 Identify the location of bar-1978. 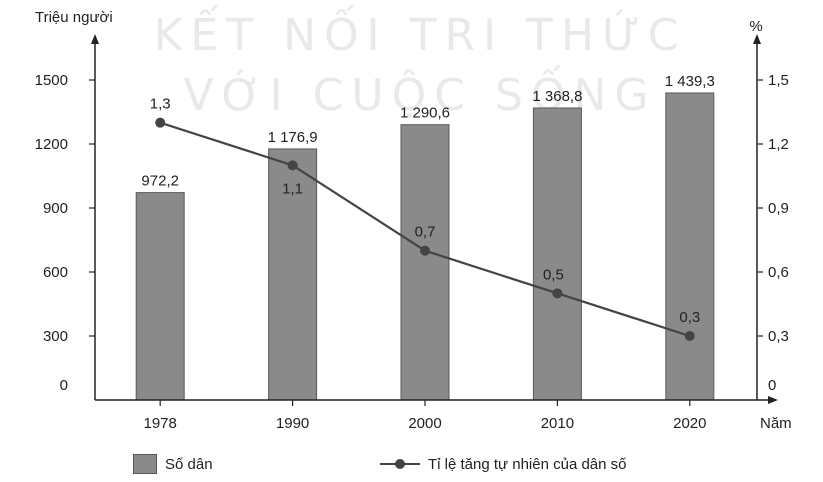
(160, 296).